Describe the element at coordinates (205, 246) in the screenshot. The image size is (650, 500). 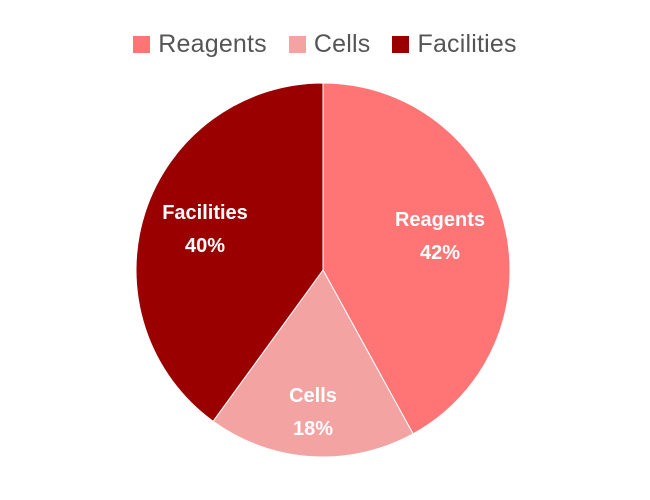
I see `slice-label-facilities-value: 40%` at that location.